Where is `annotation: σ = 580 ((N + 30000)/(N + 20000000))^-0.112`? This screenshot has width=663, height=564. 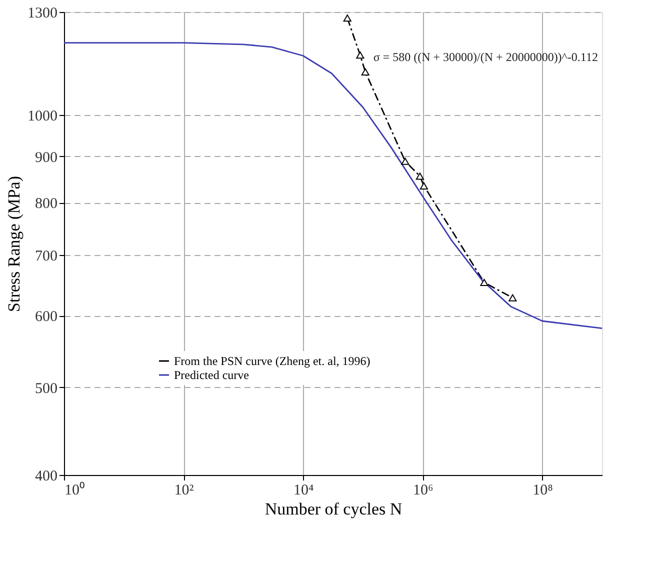 annotation: σ = 580 ((N + 30000)/(N + 20000000))^-0.112 is located at coordinates (485, 57).